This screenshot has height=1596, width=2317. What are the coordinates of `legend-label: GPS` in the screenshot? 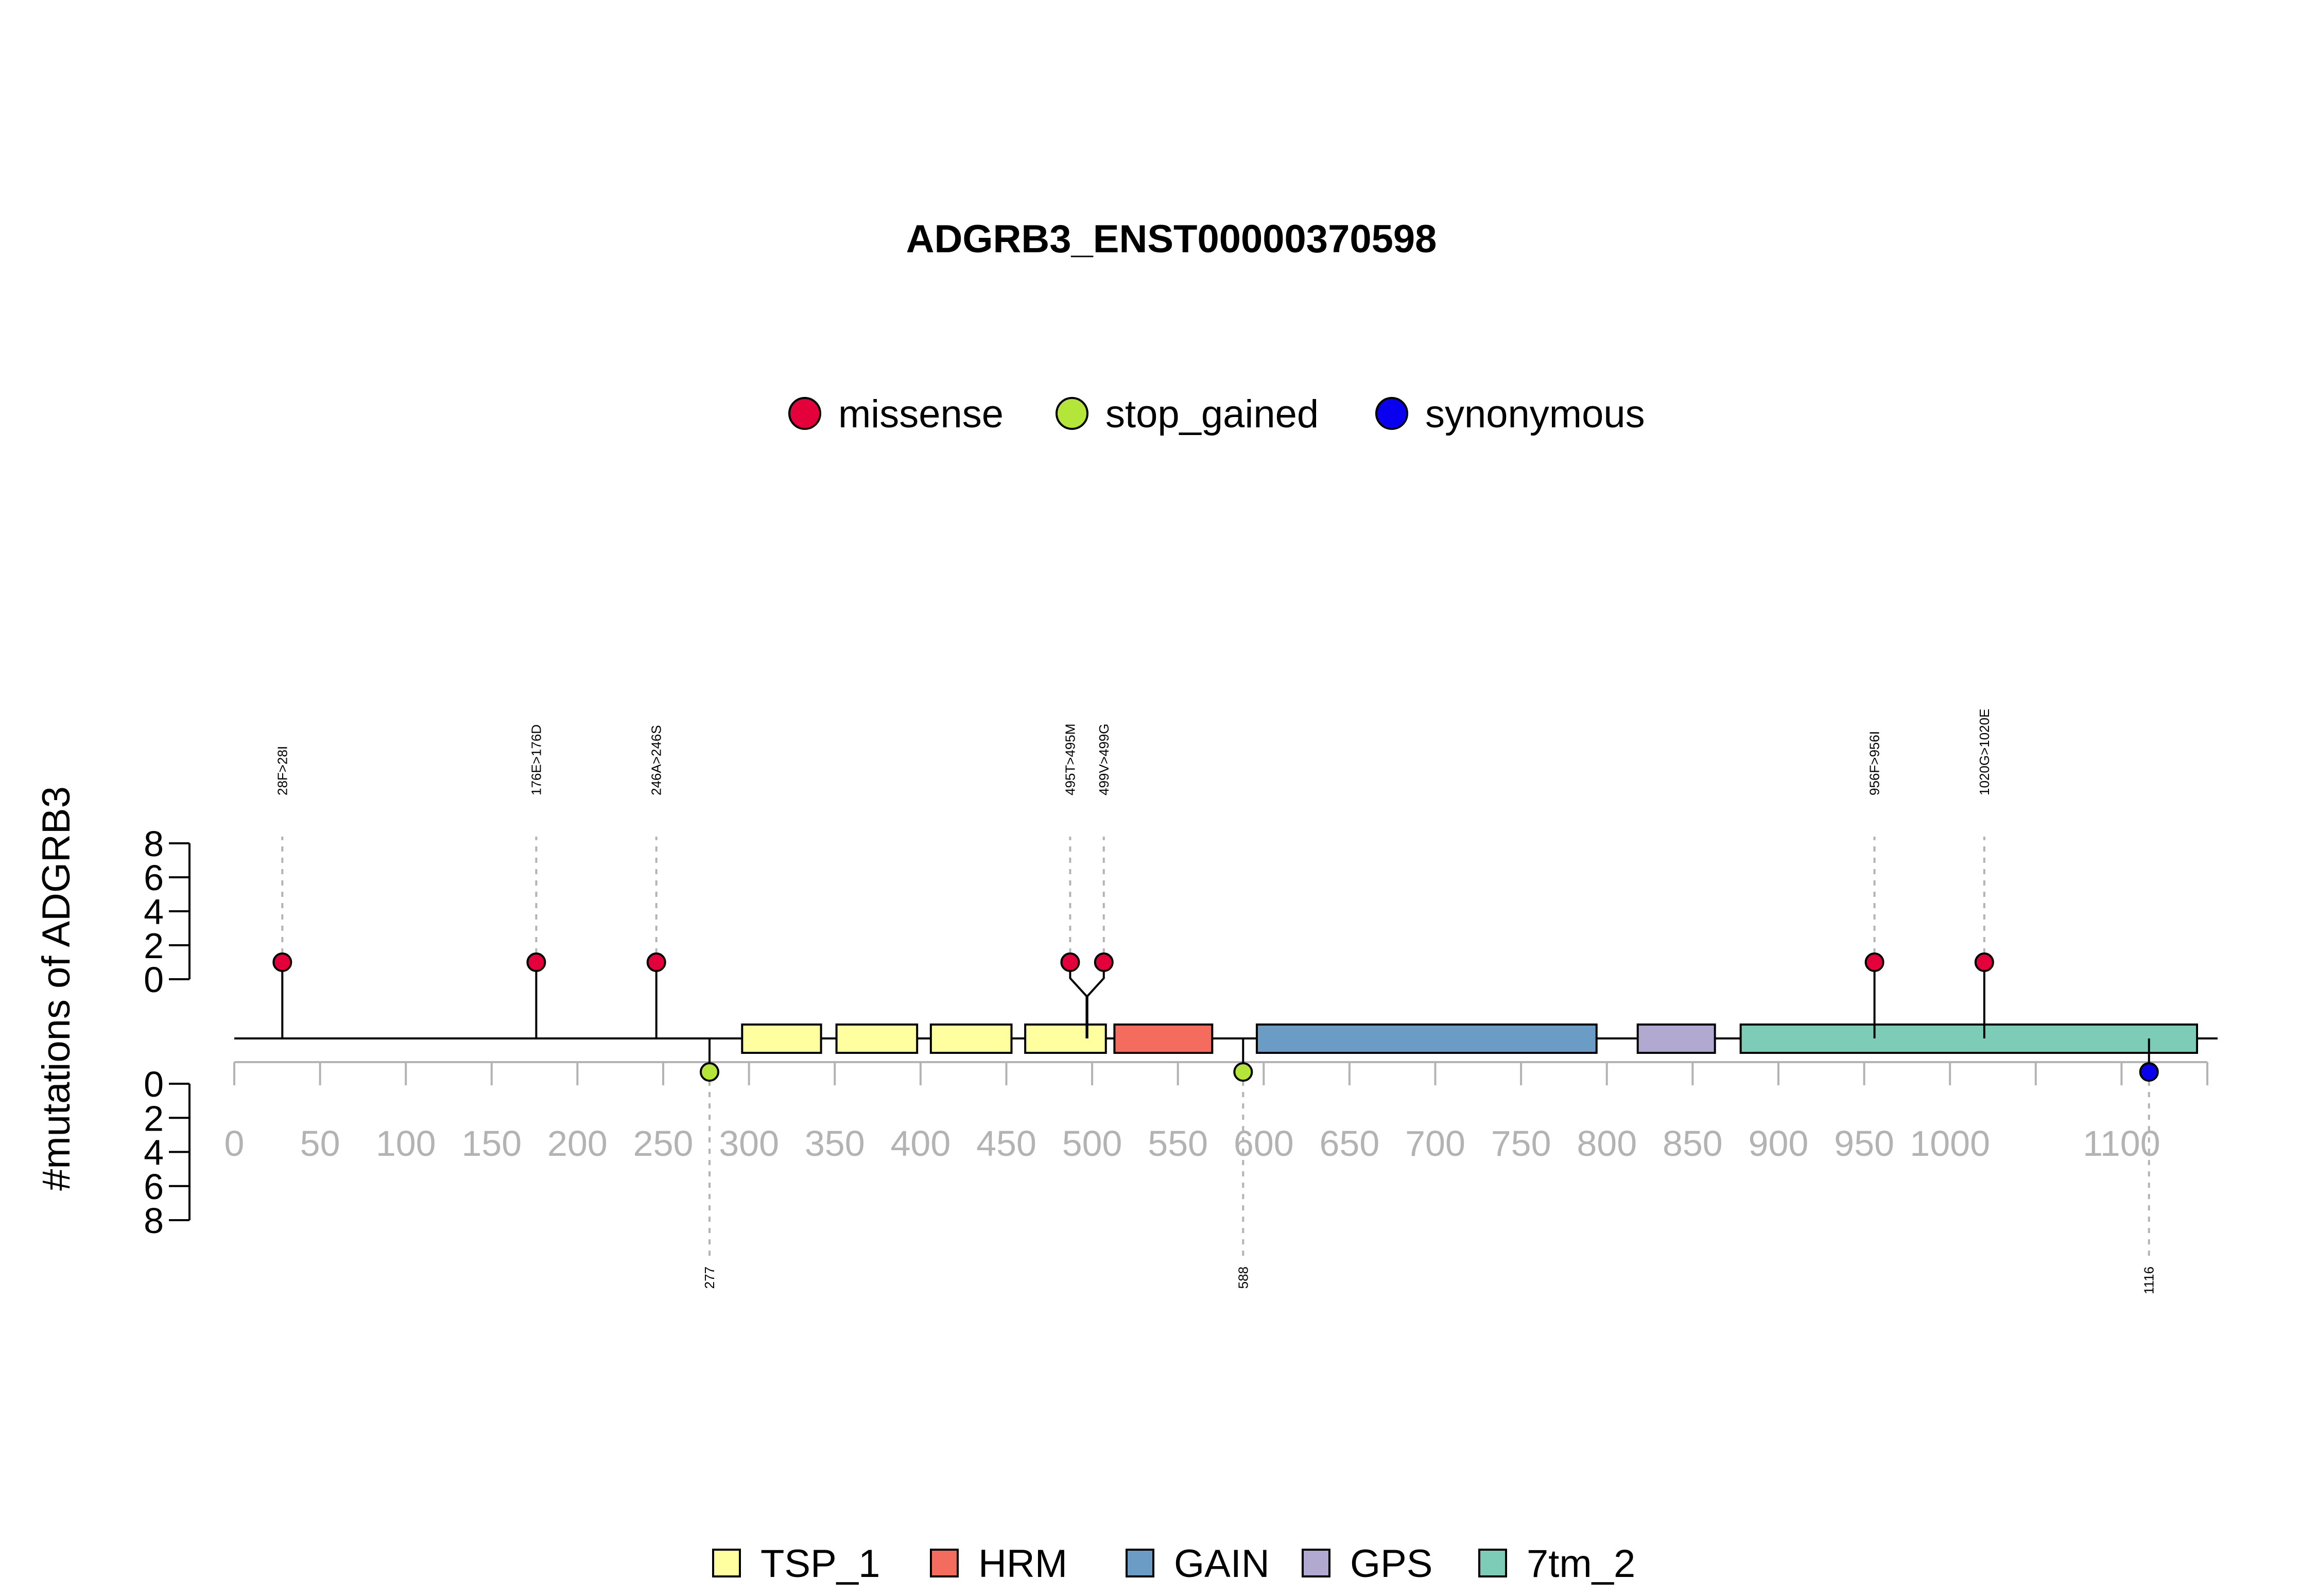 It's located at (1391, 1564).